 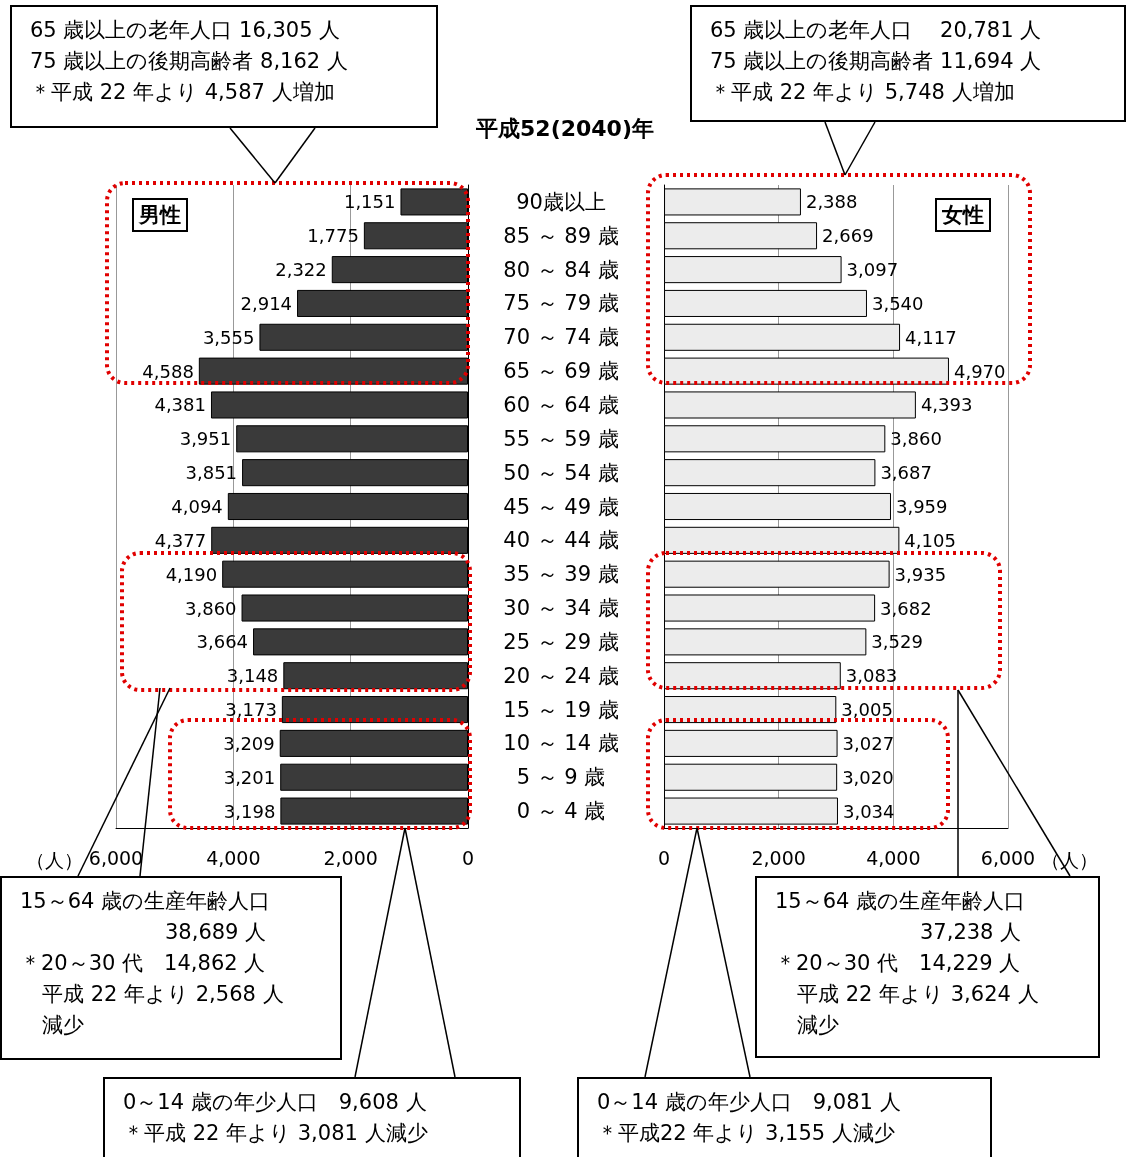 I want to click on y-tick-label: 55 ～ 59 歳, so click(x=561, y=438).